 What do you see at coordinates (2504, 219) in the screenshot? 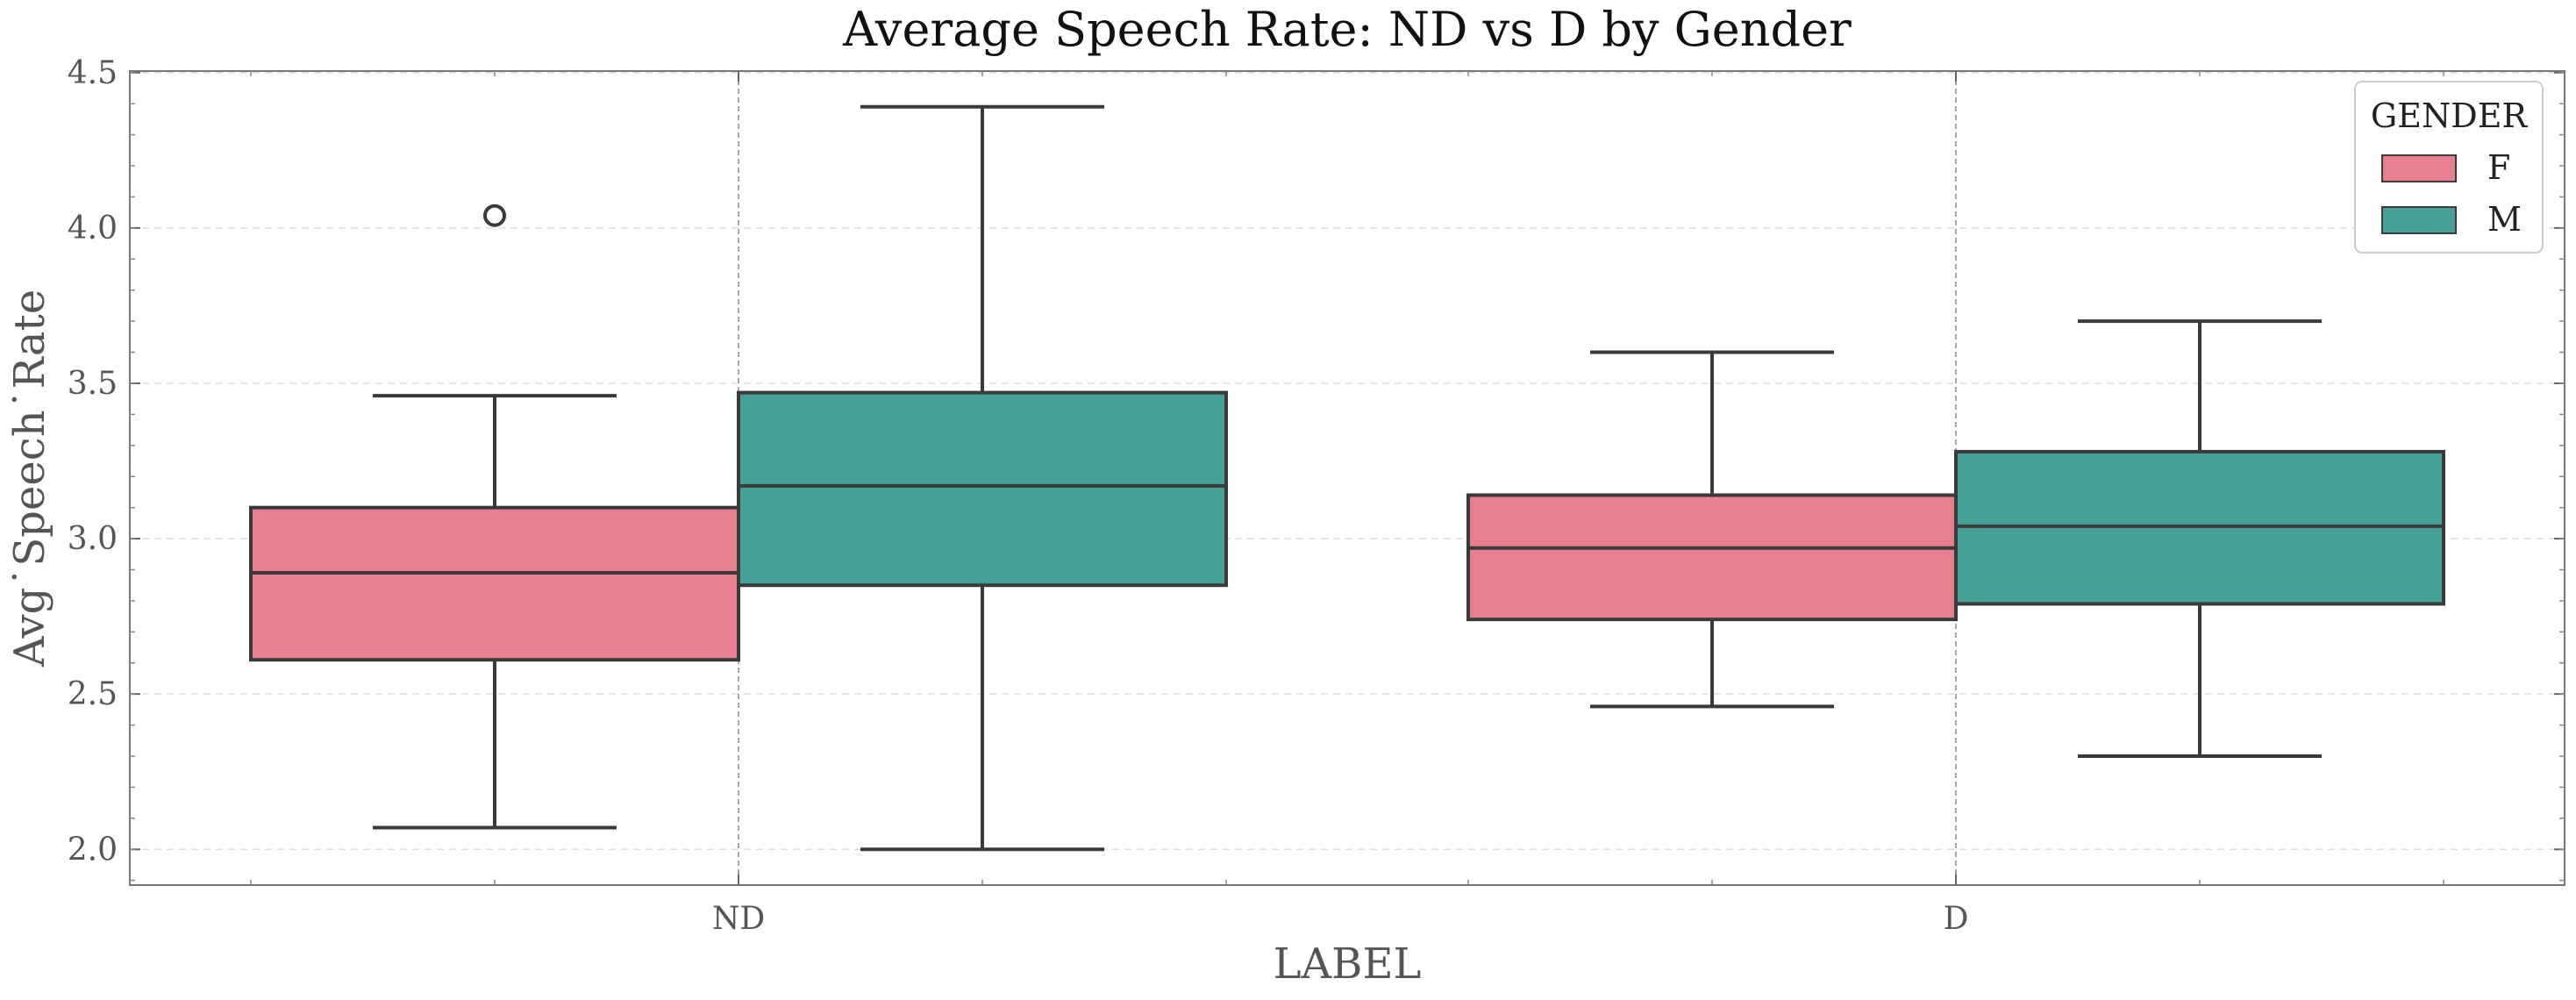
I see `legend-label-m: M` at bounding box center [2504, 219].